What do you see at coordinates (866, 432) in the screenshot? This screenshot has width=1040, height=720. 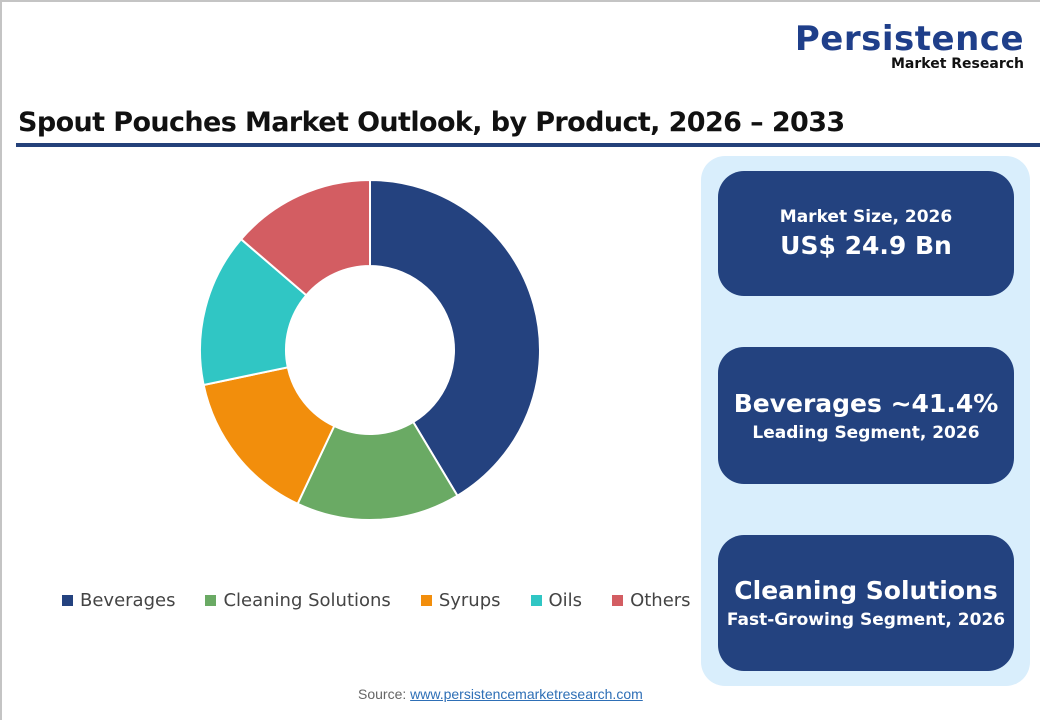 I see `leading-segment-label: Leading Segment, 2026` at bounding box center [866, 432].